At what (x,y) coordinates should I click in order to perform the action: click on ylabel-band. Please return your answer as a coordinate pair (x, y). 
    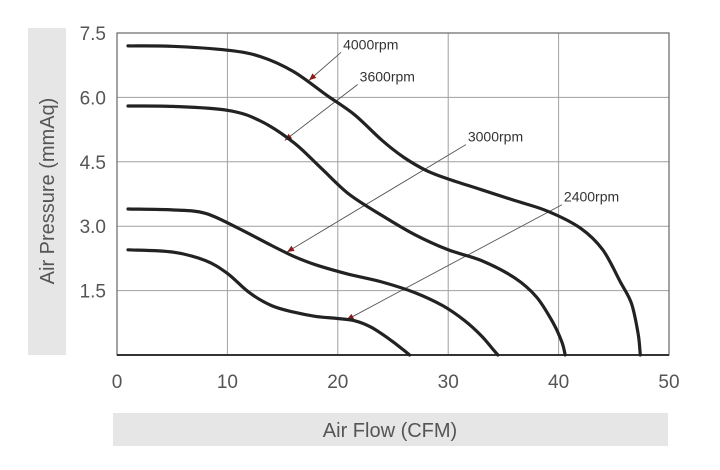
    Looking at the image, I should click on (47, 191).